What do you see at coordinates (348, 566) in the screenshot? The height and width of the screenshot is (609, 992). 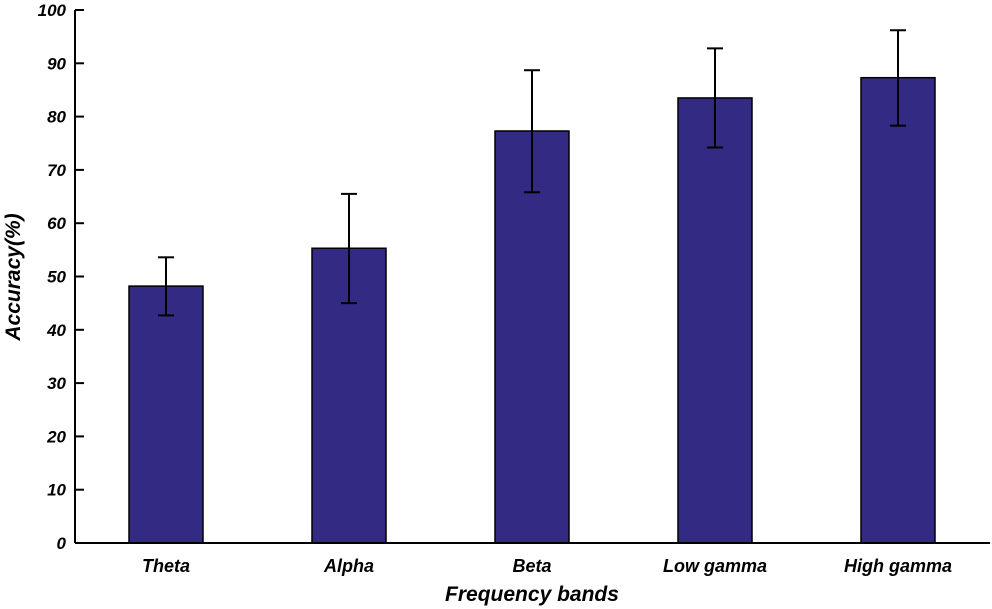 I see `x-tick-label: Alpha` at bounding box center [348, 566].